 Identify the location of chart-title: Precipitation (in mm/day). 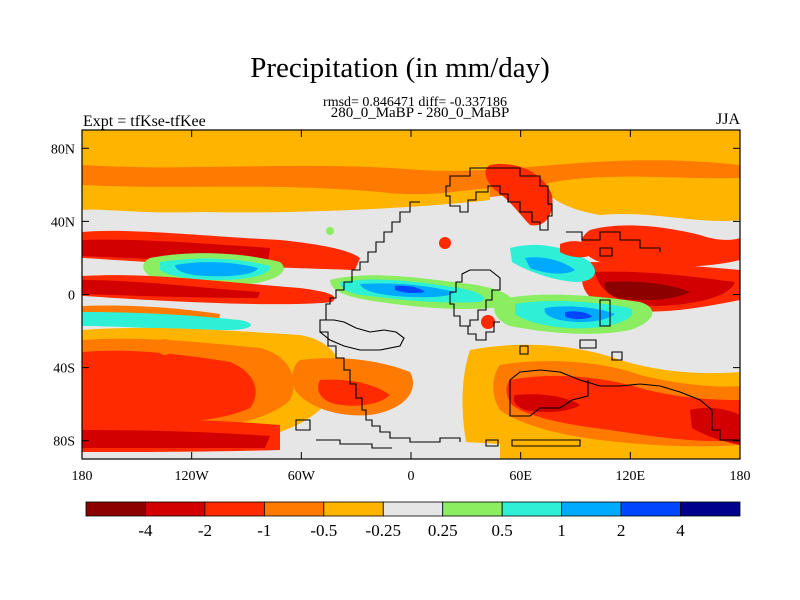
(400, 68).